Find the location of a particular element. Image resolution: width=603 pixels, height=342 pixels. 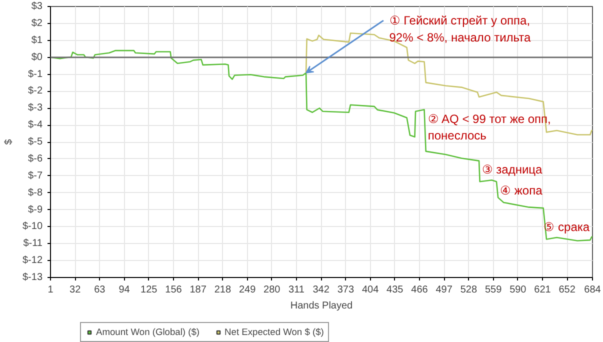

x-tick-label: 218 is located at coordinates (223, 290).